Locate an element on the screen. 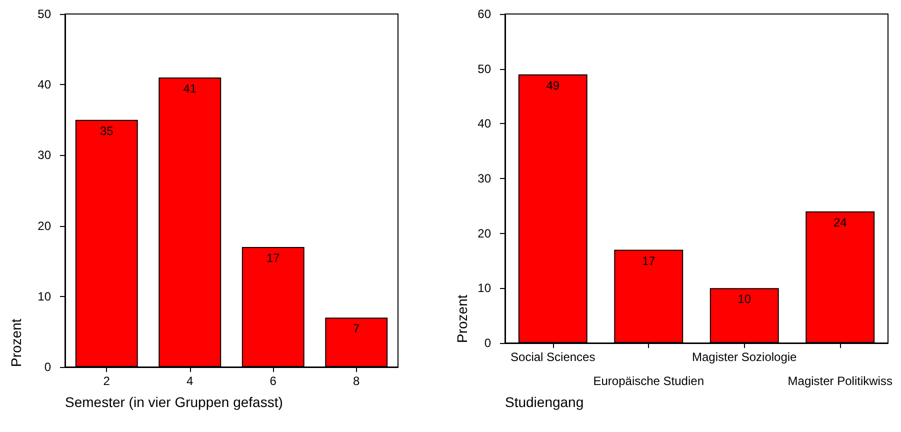  x-tick-label: Social Sciences is located at coordinates (553, 357).